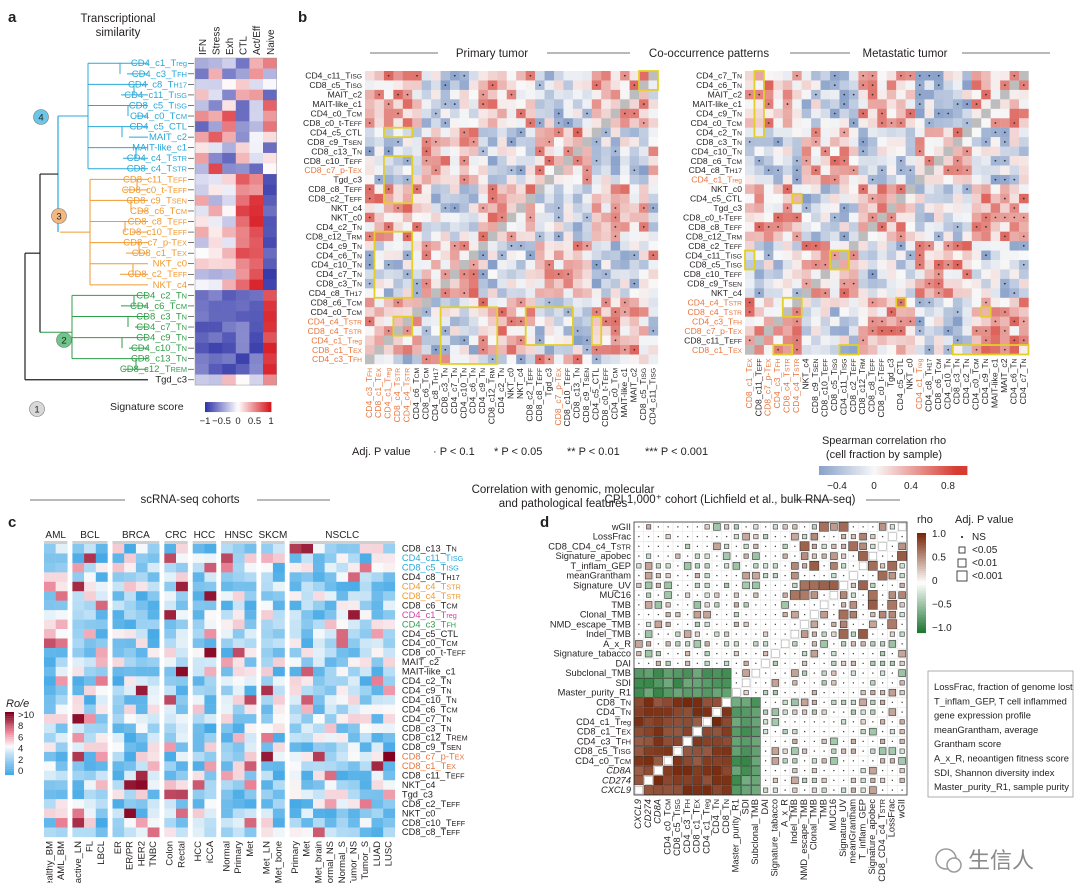  I want to click on column-label: CD4_c2_TN, so click(966, 381).